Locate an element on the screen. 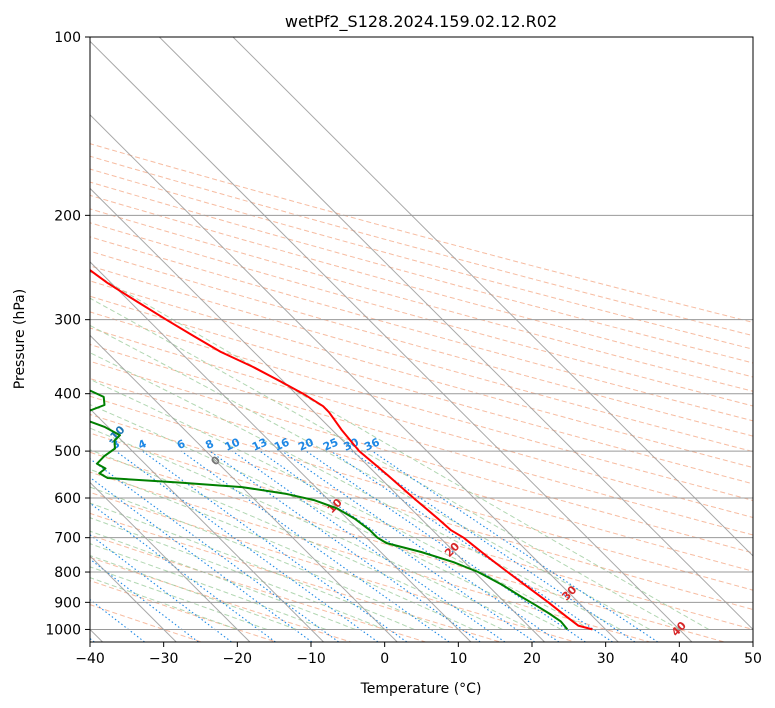 The image size is (775, 708). mixing-ratio-label-text: 4 is located at coordinates (142, 444).